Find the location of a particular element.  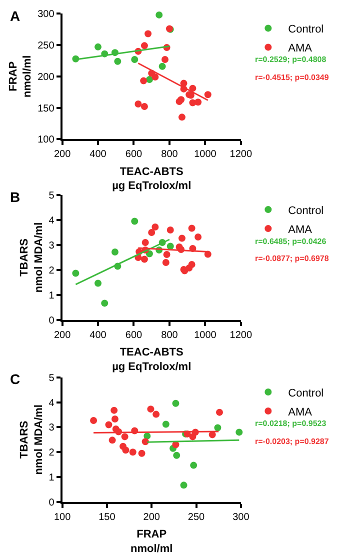

y-tick-label: 250 is located at coordinates (46, 46).